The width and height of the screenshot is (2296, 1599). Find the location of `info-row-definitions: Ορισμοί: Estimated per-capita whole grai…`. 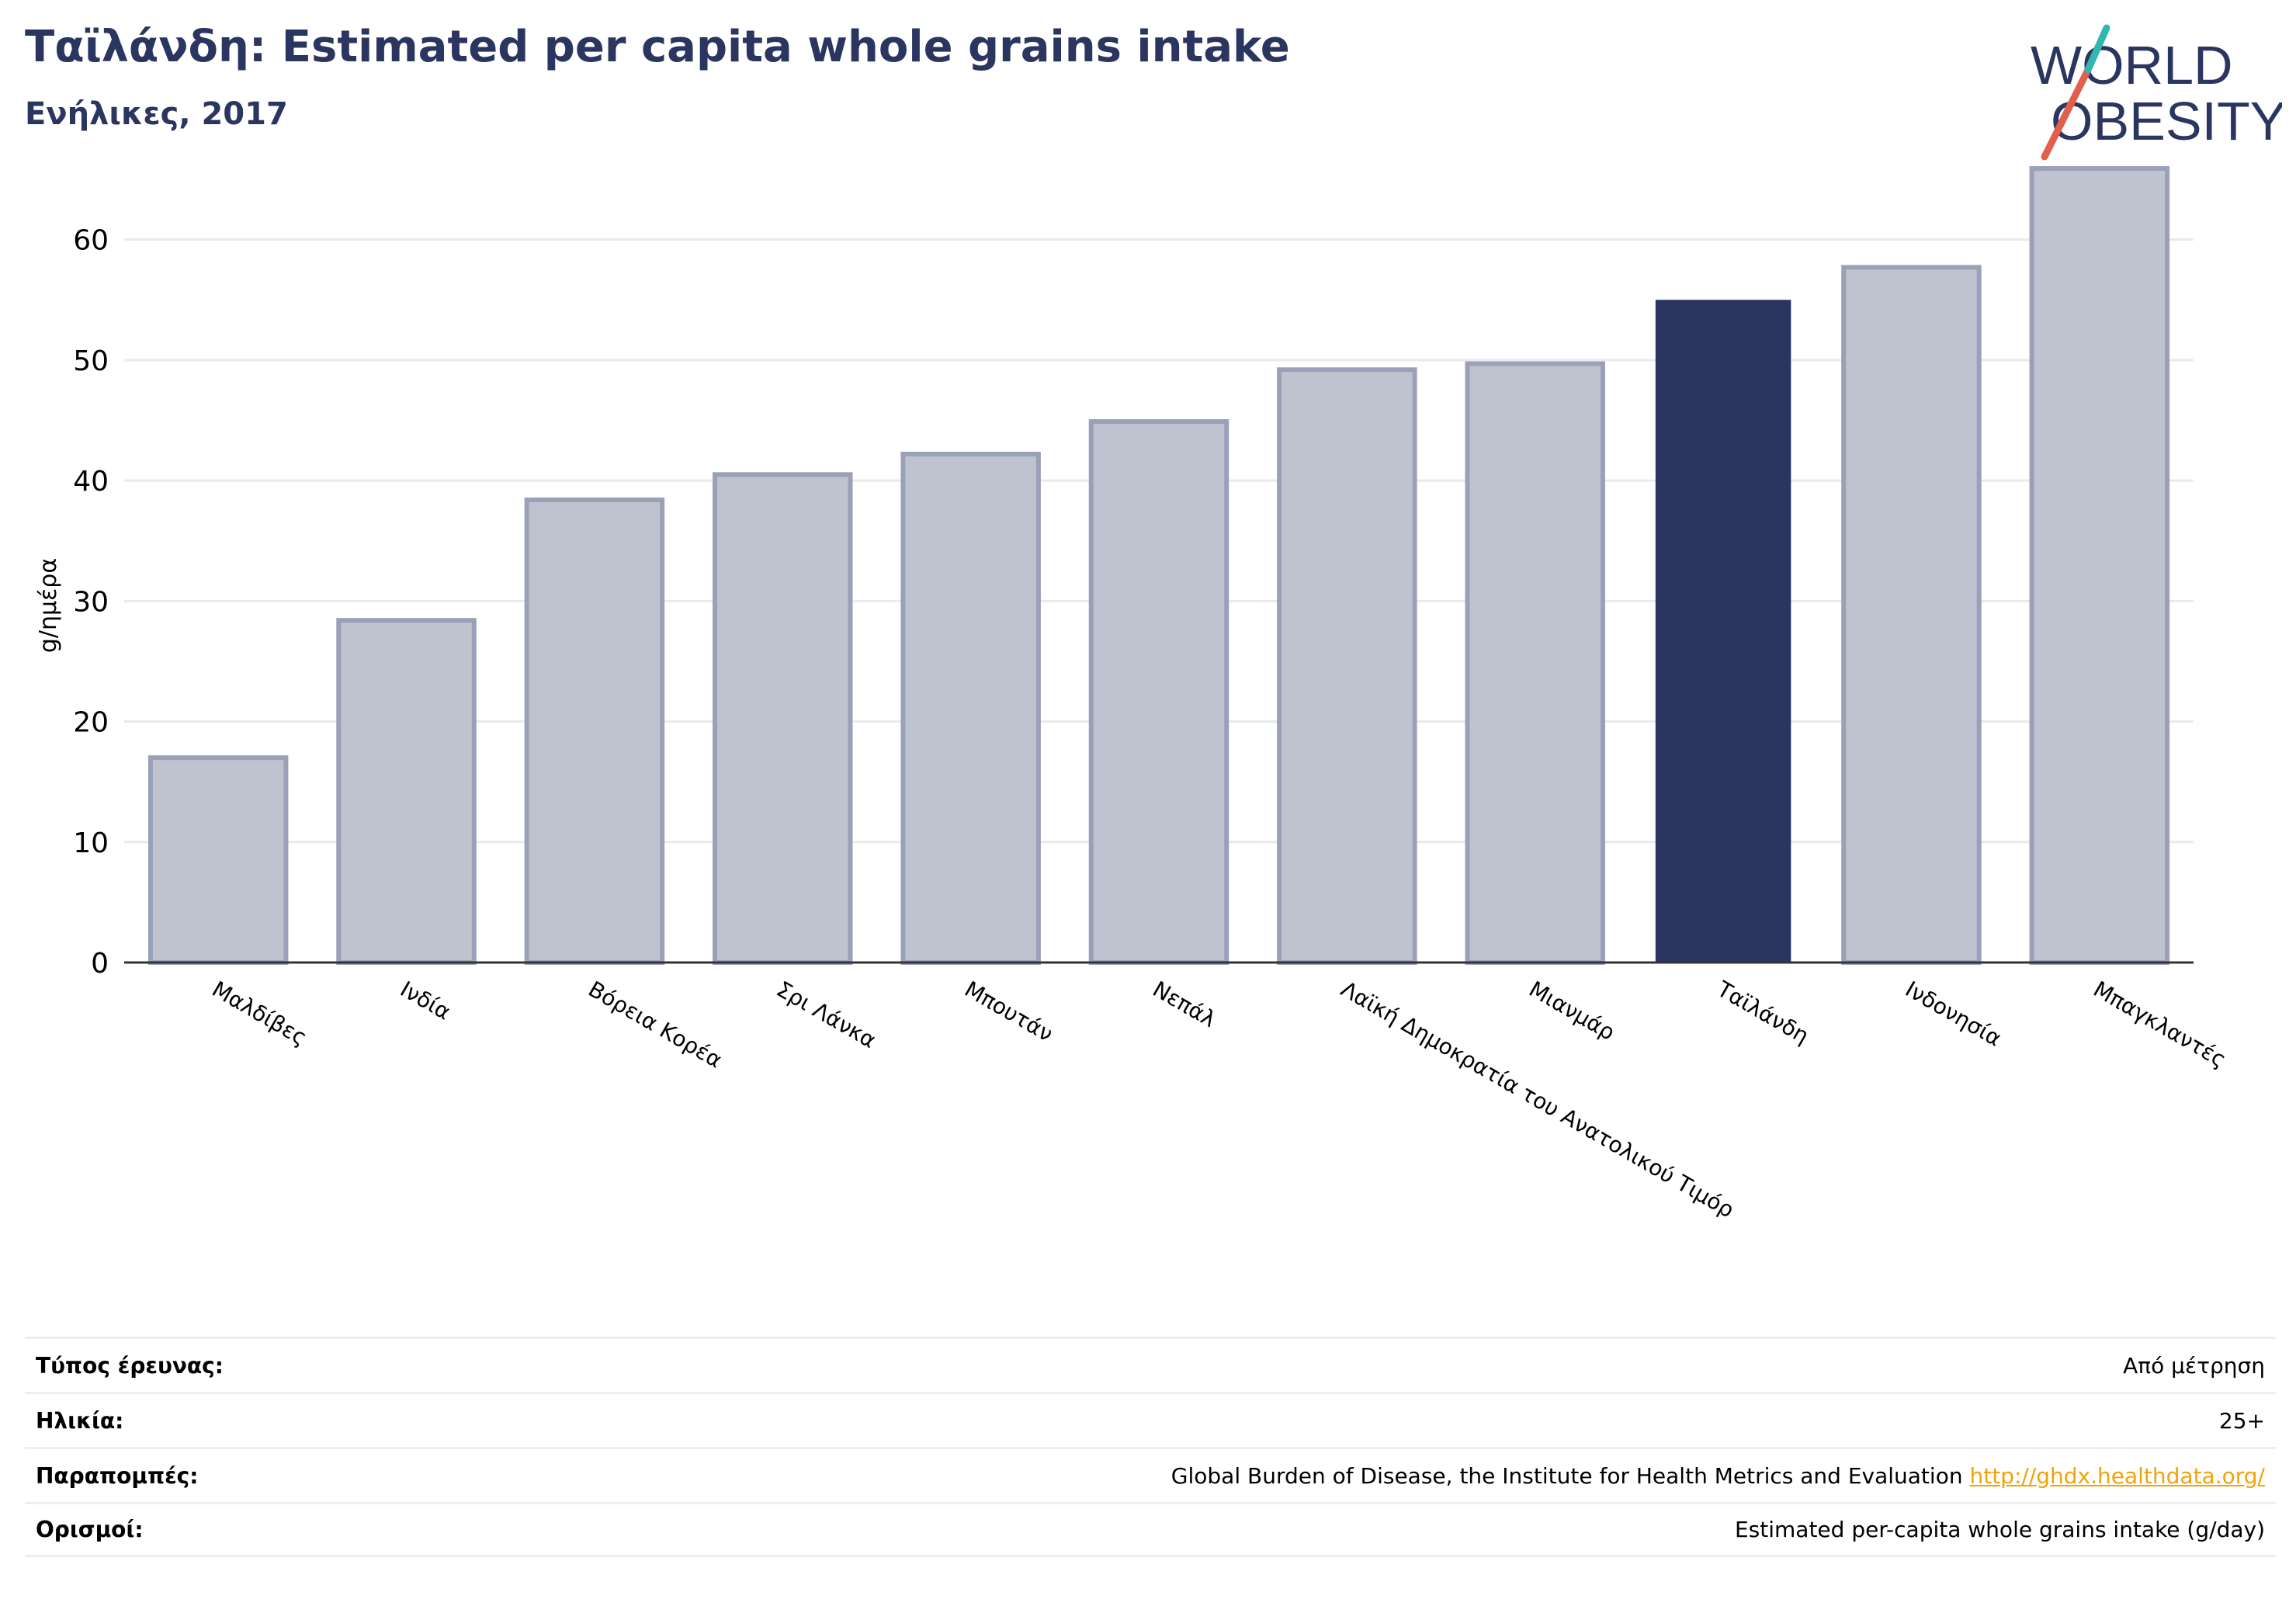

info-row-definitions: Ορισμοί: Estimated per-capita whole grai… is located at coordinates (1150, 1529).